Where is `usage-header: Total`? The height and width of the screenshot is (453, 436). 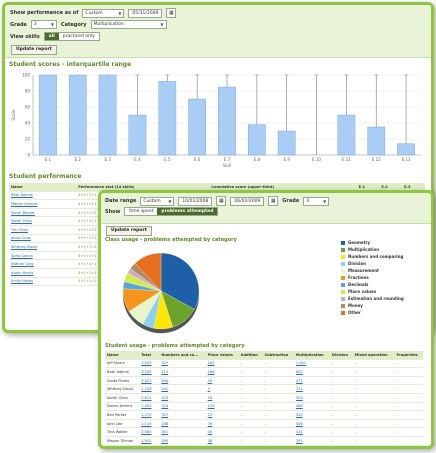 usage-header: Total is located at coordinates (149, 355).